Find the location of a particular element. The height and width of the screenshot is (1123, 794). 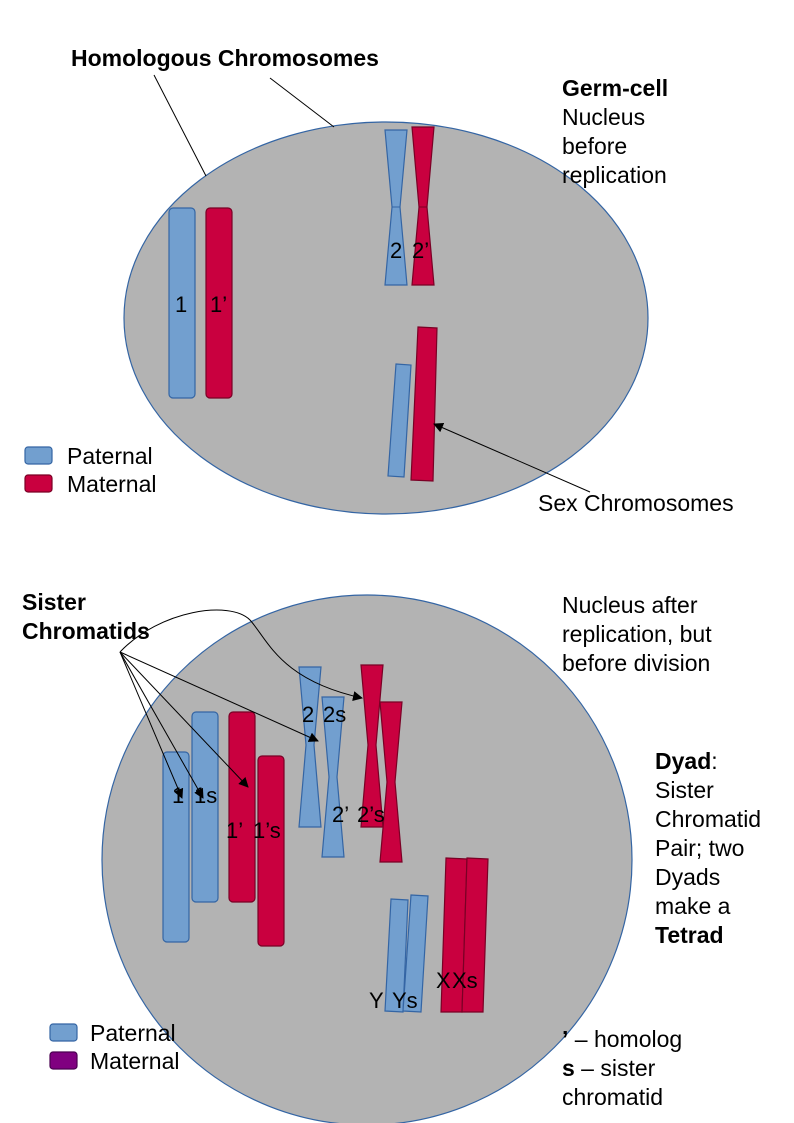

tetrad-label: Tetrad is located at coordinates (689, 935).